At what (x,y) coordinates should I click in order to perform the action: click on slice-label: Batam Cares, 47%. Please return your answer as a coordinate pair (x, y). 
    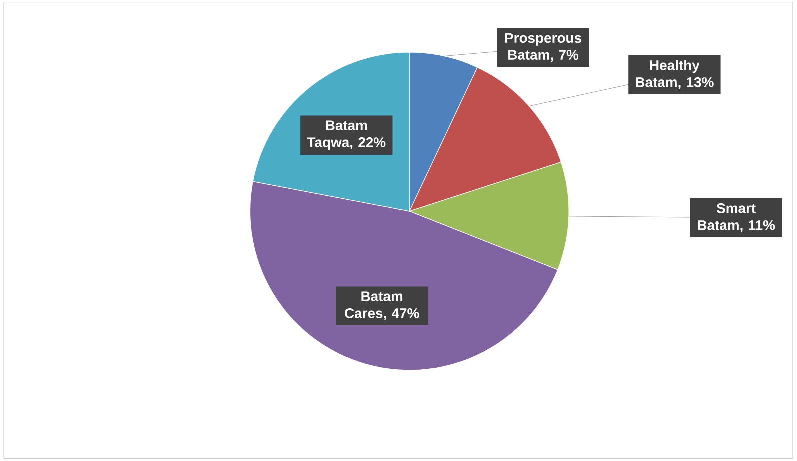
    Looking at the image, I should click on (382, 306).